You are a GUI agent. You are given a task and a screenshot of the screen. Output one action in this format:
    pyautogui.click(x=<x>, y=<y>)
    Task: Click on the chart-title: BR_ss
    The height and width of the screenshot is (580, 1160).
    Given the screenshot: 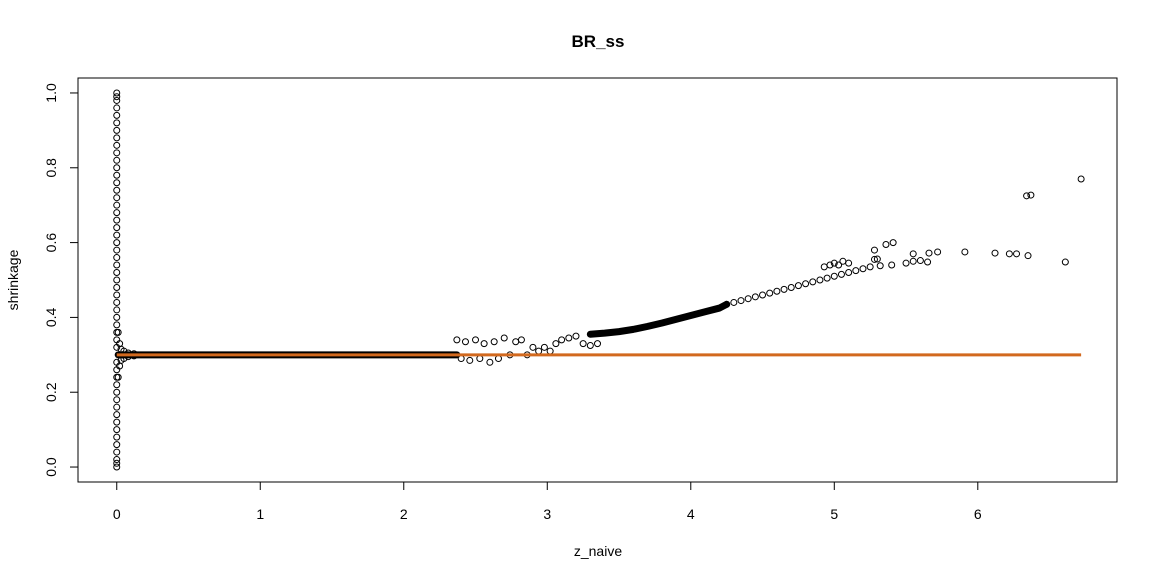 What is the action you would take?
    pyautogui.click(x=598, y=41)
    